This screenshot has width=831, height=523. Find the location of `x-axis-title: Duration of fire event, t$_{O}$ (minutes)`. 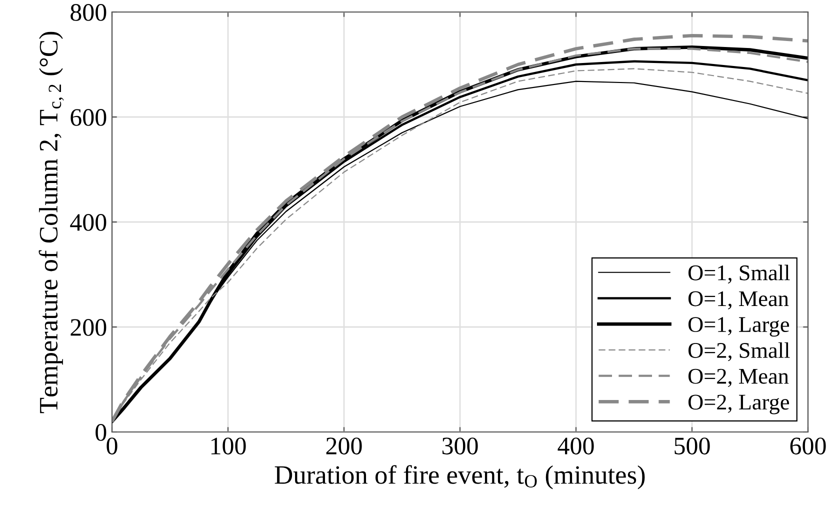

x-axis-title: Duration of fire event, t$_{O}$ (minutes) is located at coordinates (459, 477).